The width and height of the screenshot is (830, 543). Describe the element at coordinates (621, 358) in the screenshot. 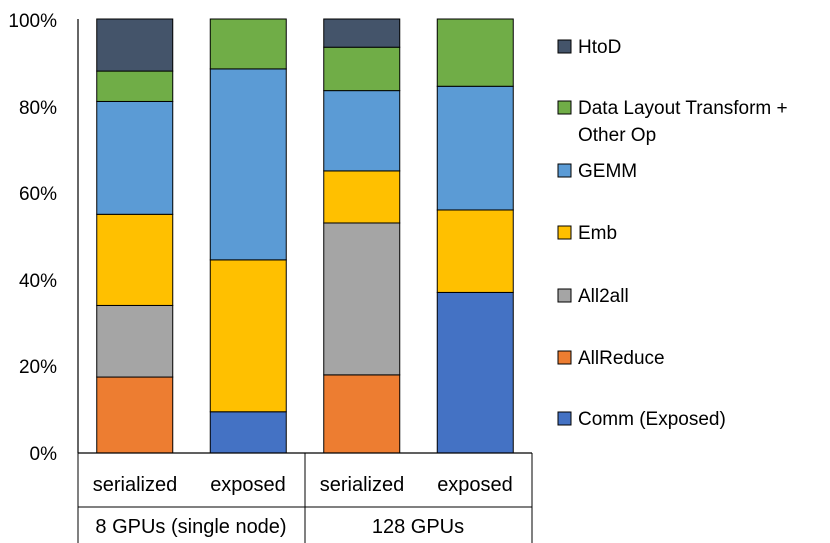

I see `legend-label: AllReduce` at that location.